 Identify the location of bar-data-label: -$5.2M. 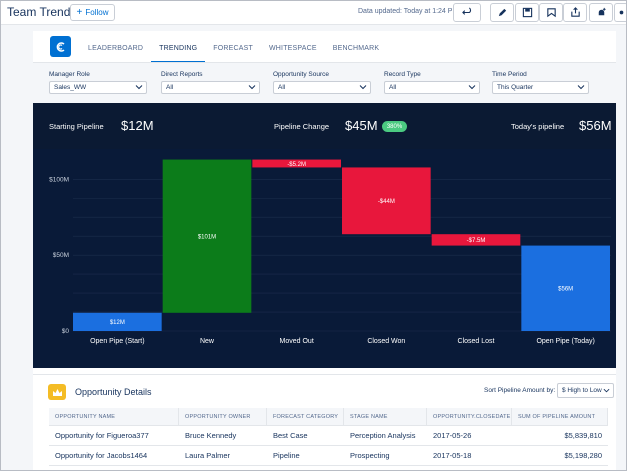
(296, 165).